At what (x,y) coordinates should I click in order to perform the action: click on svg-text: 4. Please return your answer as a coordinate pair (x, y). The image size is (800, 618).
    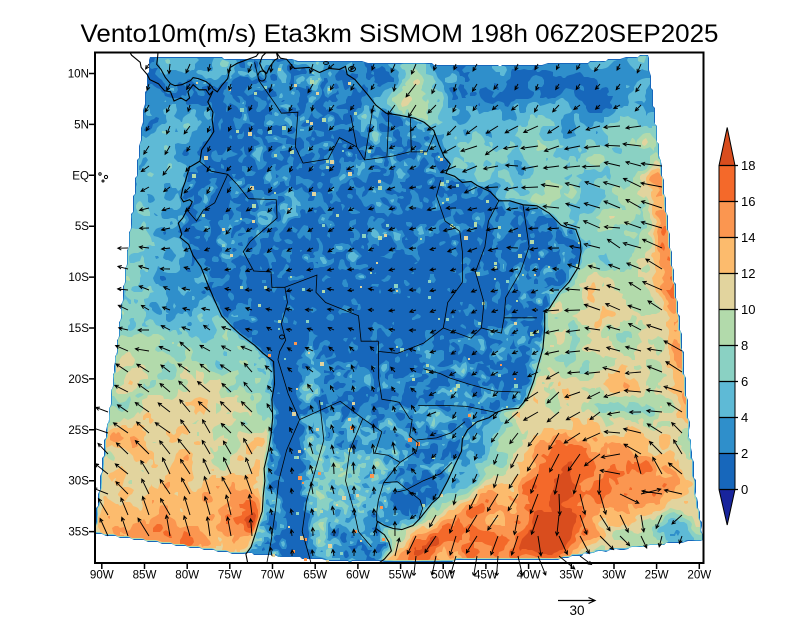
    Looking at the image, I should click on (744, 417).